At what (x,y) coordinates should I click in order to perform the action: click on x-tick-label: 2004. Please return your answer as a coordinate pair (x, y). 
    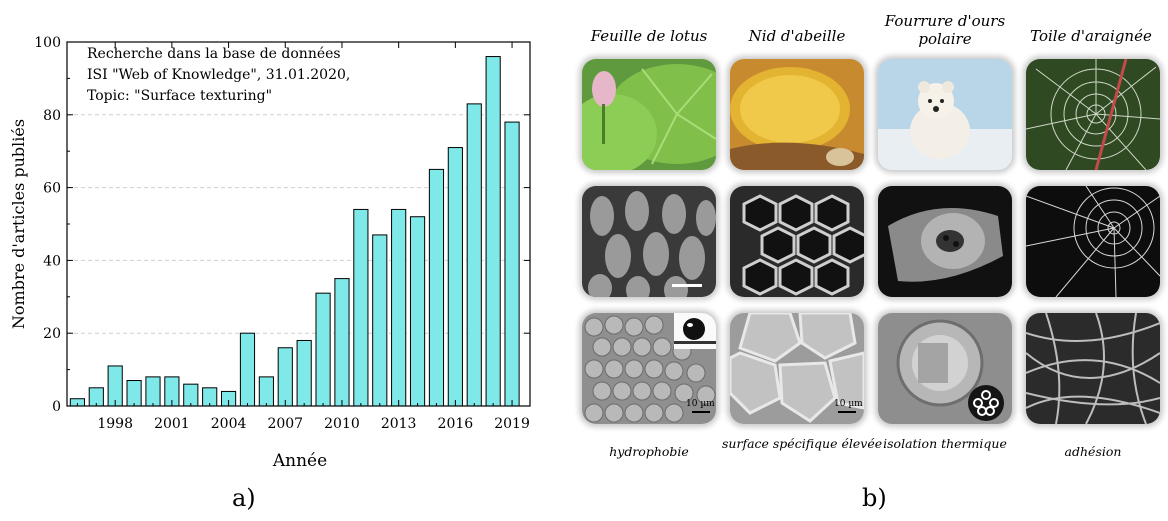
    Looking at the image, I should click on (229, 424).